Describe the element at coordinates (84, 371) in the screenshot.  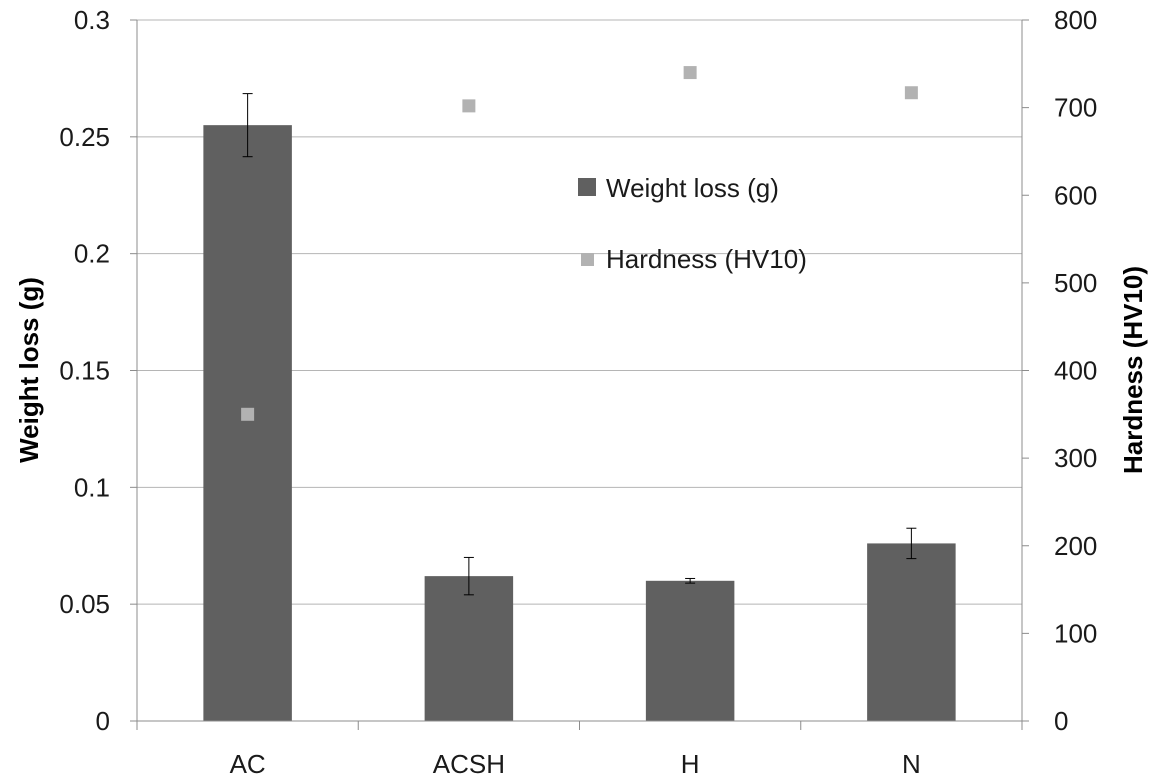
I see `y-left-tick-label: 0.15` at that location.